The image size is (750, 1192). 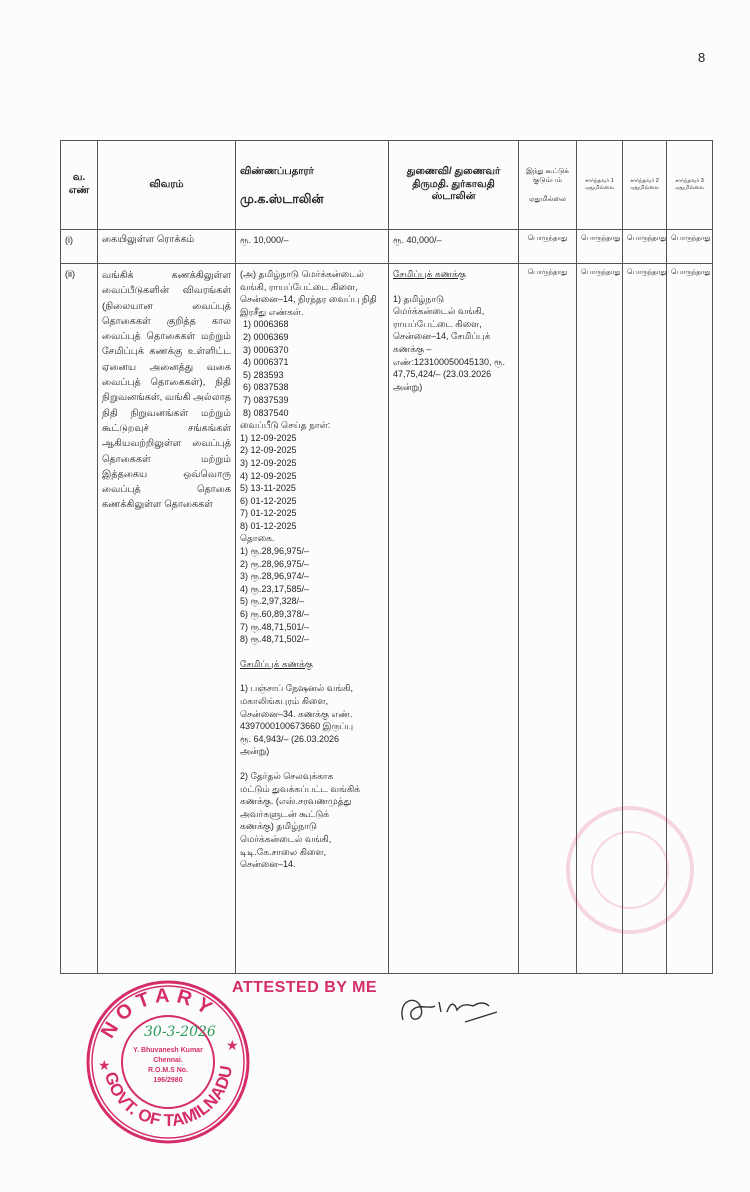 I want to click on faint-stamp-impression, so click(x=630, y=870).